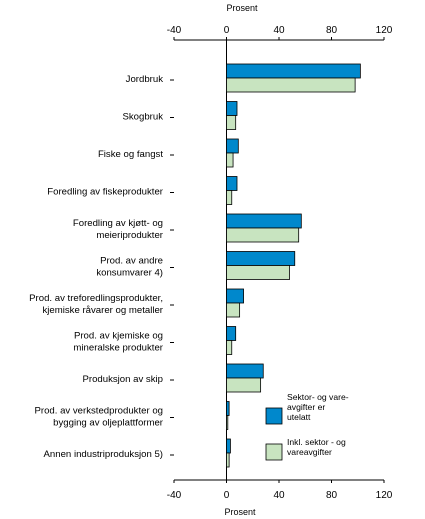  I want to click on category-label: Annen industriproduksjon 5), so click(103, 454).